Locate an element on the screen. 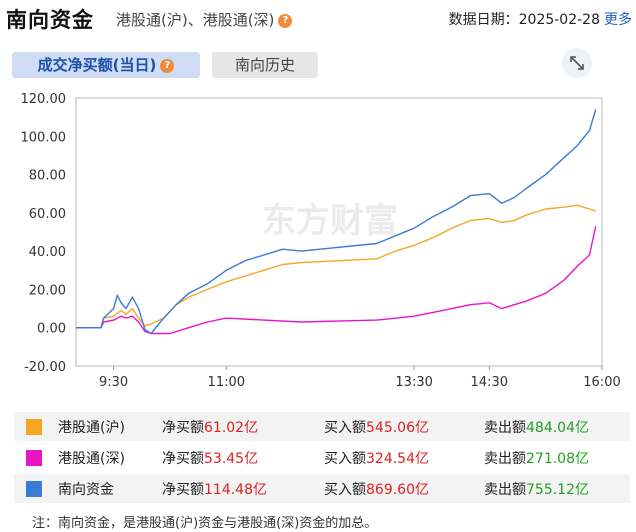 The image size is (636, 532). tab-net-buy-today-label: 成交净买额(当日) is located at coordinates (97, 65).